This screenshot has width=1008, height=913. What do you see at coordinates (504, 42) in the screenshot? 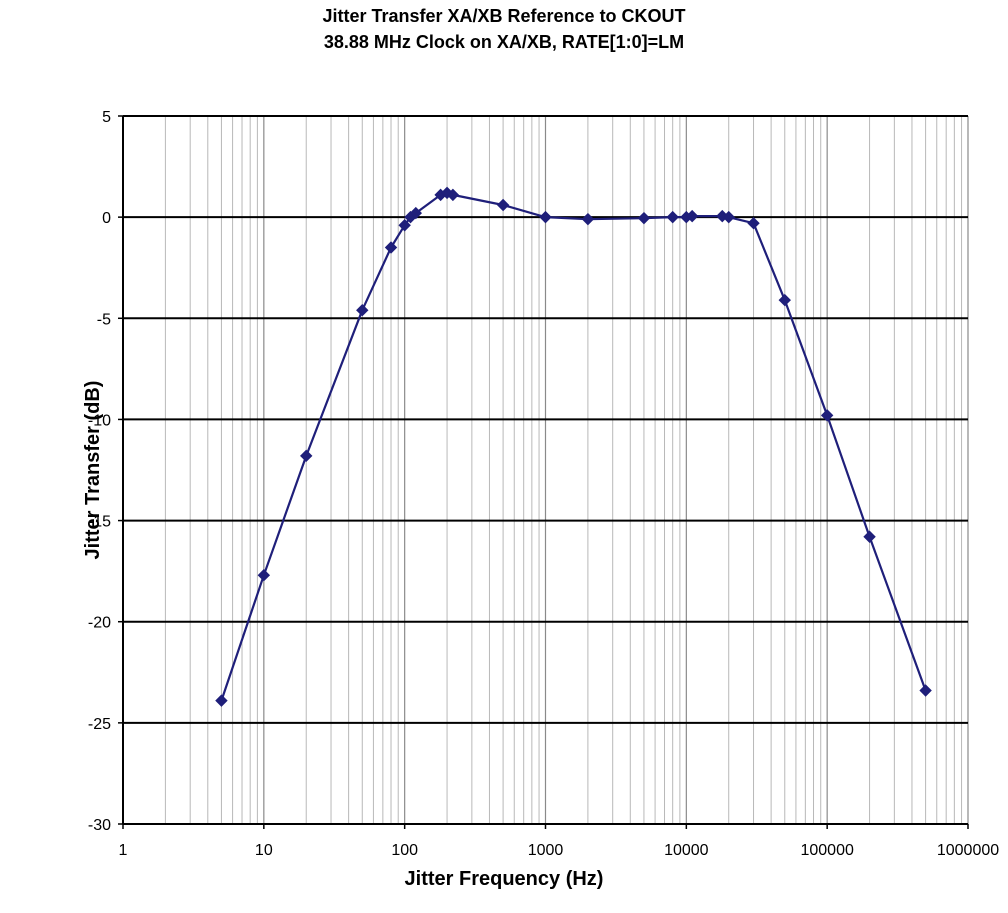
I see `chart-subtitle: 38.88 MHz Clock on XA/XB, RATE[1:0]=LM` at bounding box center [504, 42].